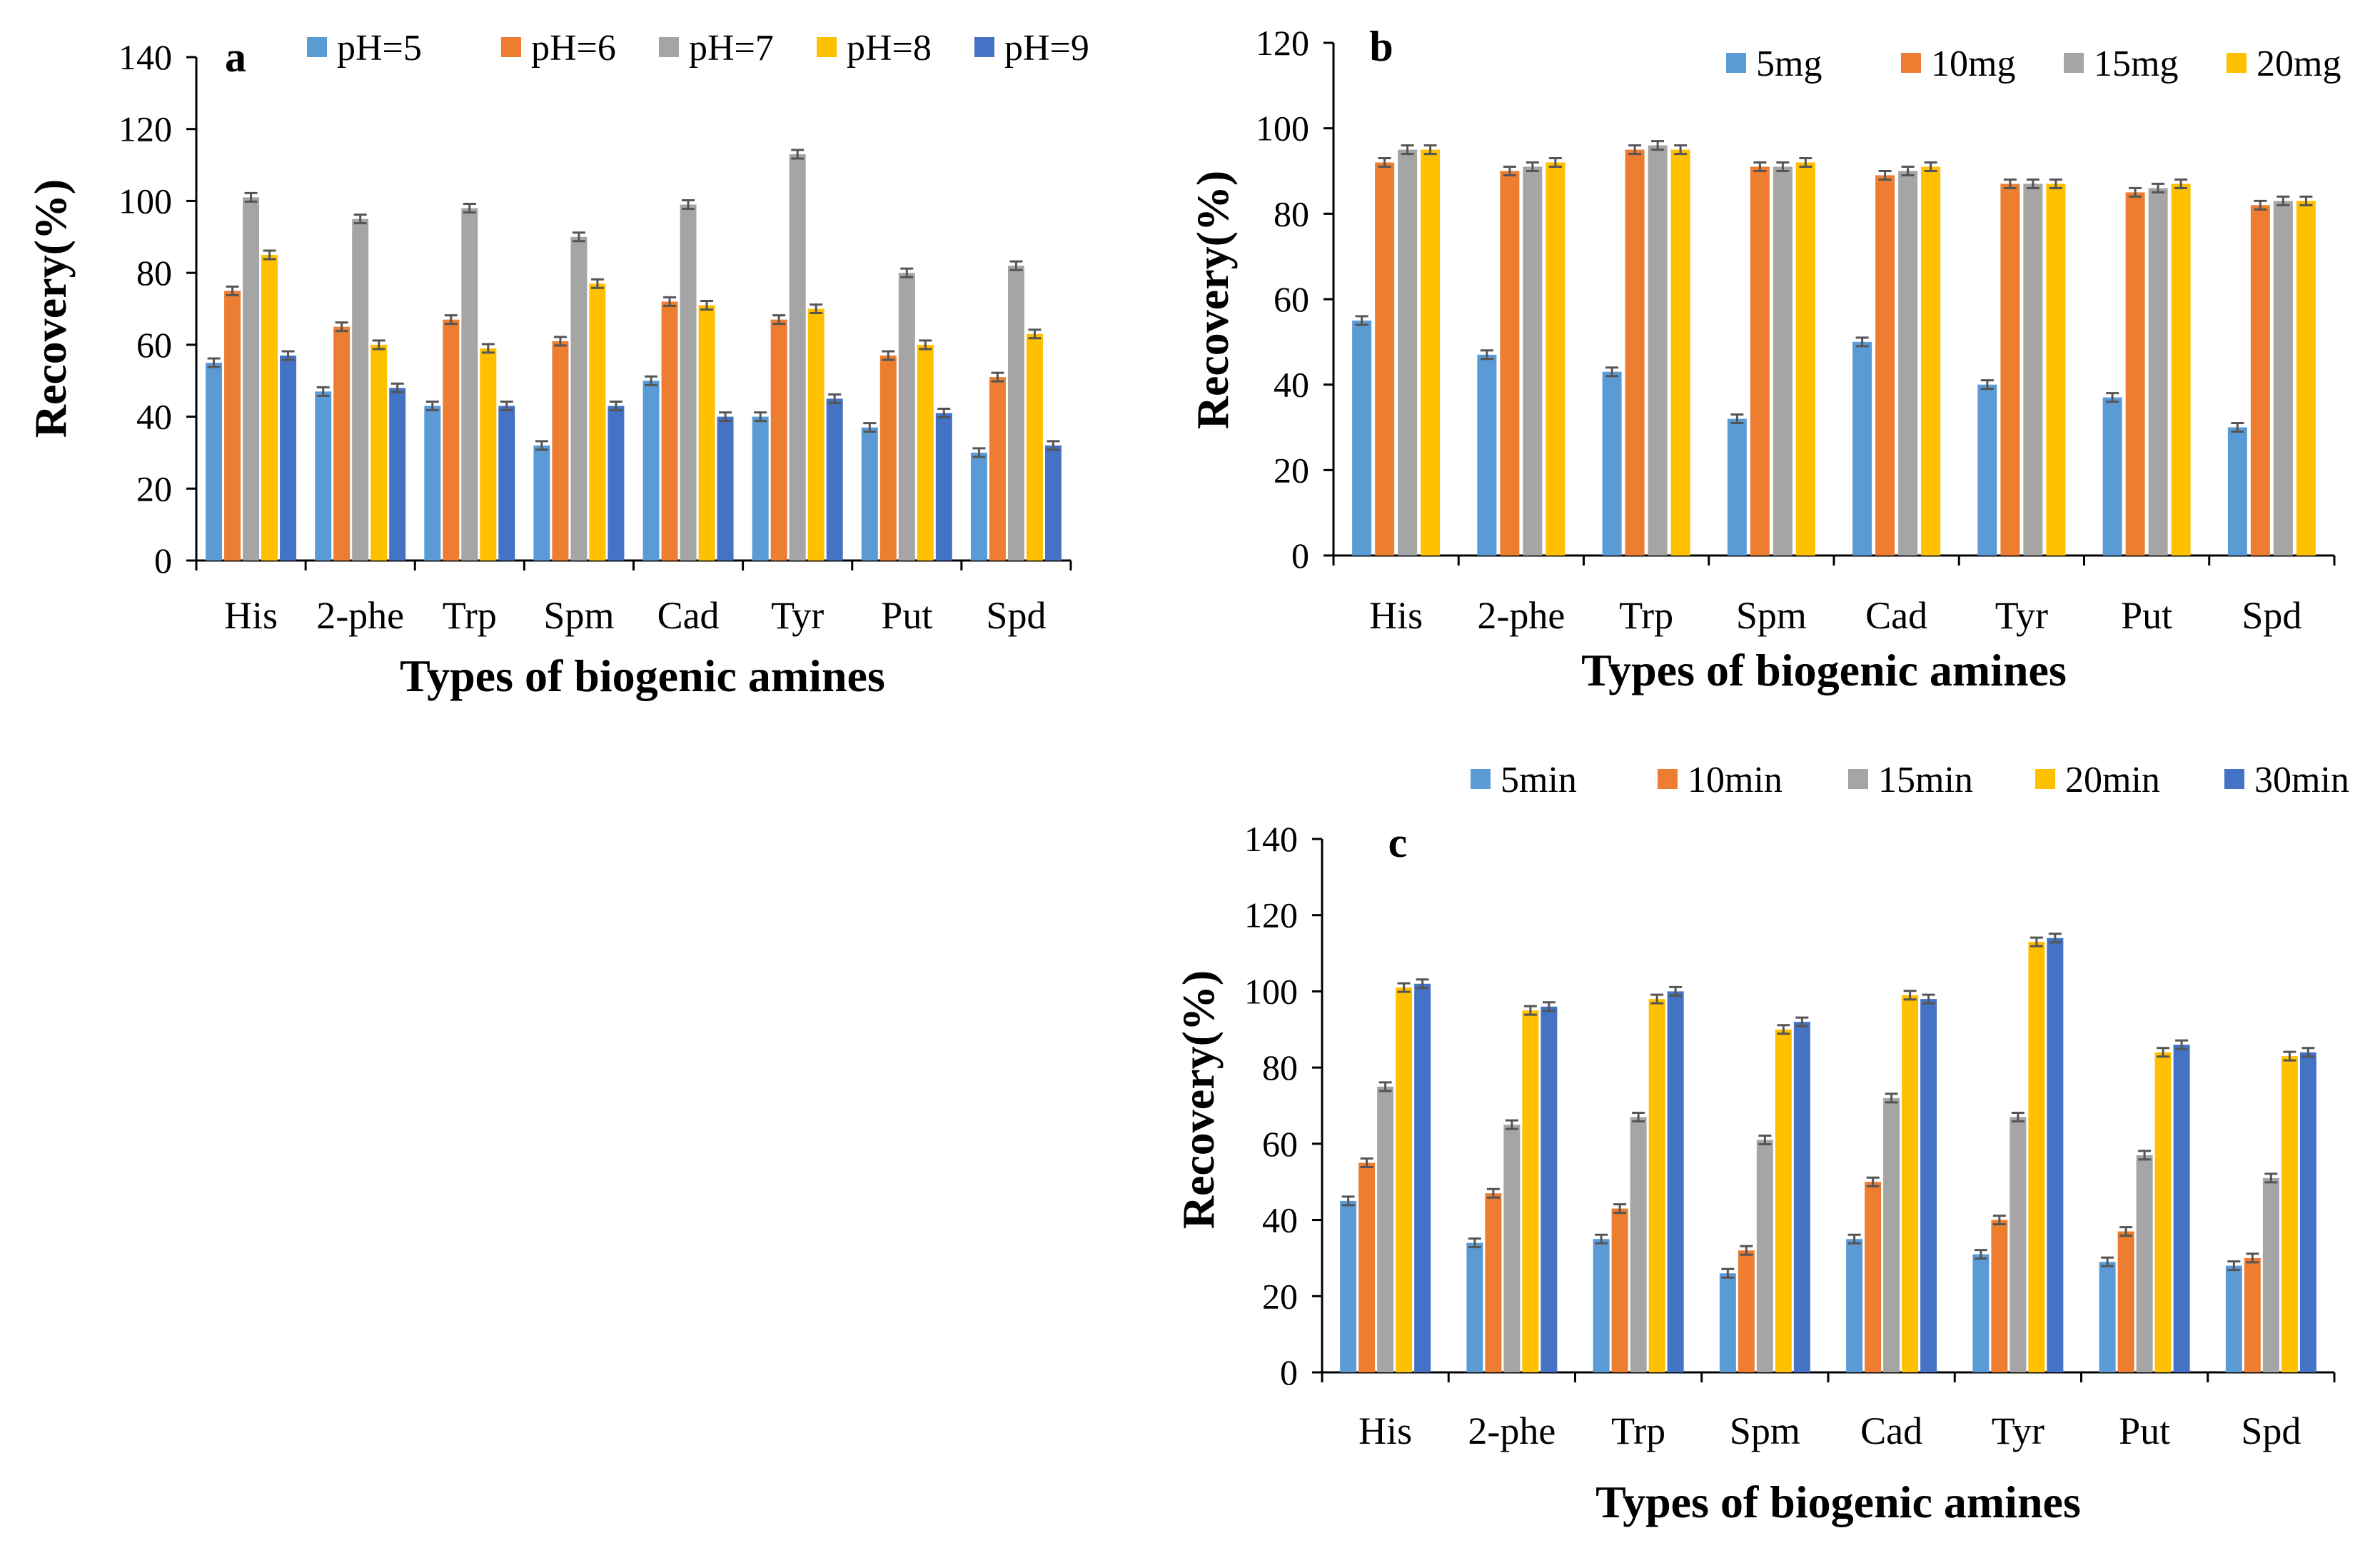  Describe the element at coordinates (1891, 1430) in the screenshot. I see `category-label: Cad` at that location.